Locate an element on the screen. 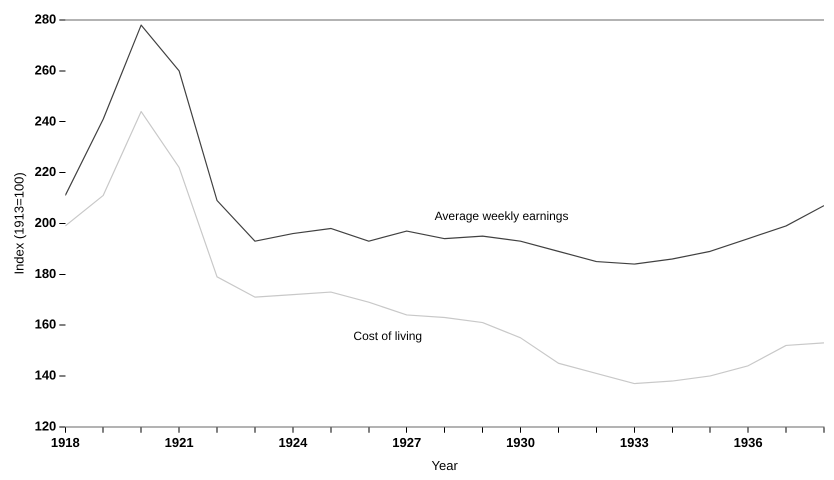  y-tick-label: 220 is located at coordinates (45, 172).